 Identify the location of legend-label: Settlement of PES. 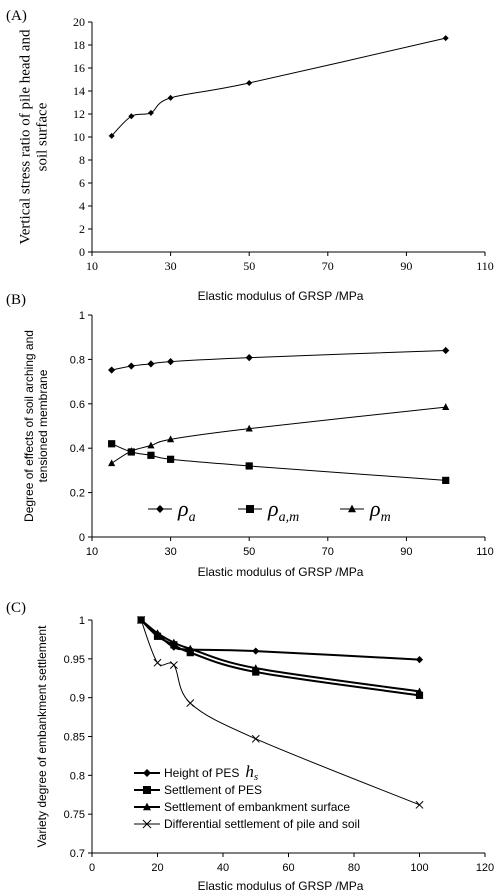
(213, 790).